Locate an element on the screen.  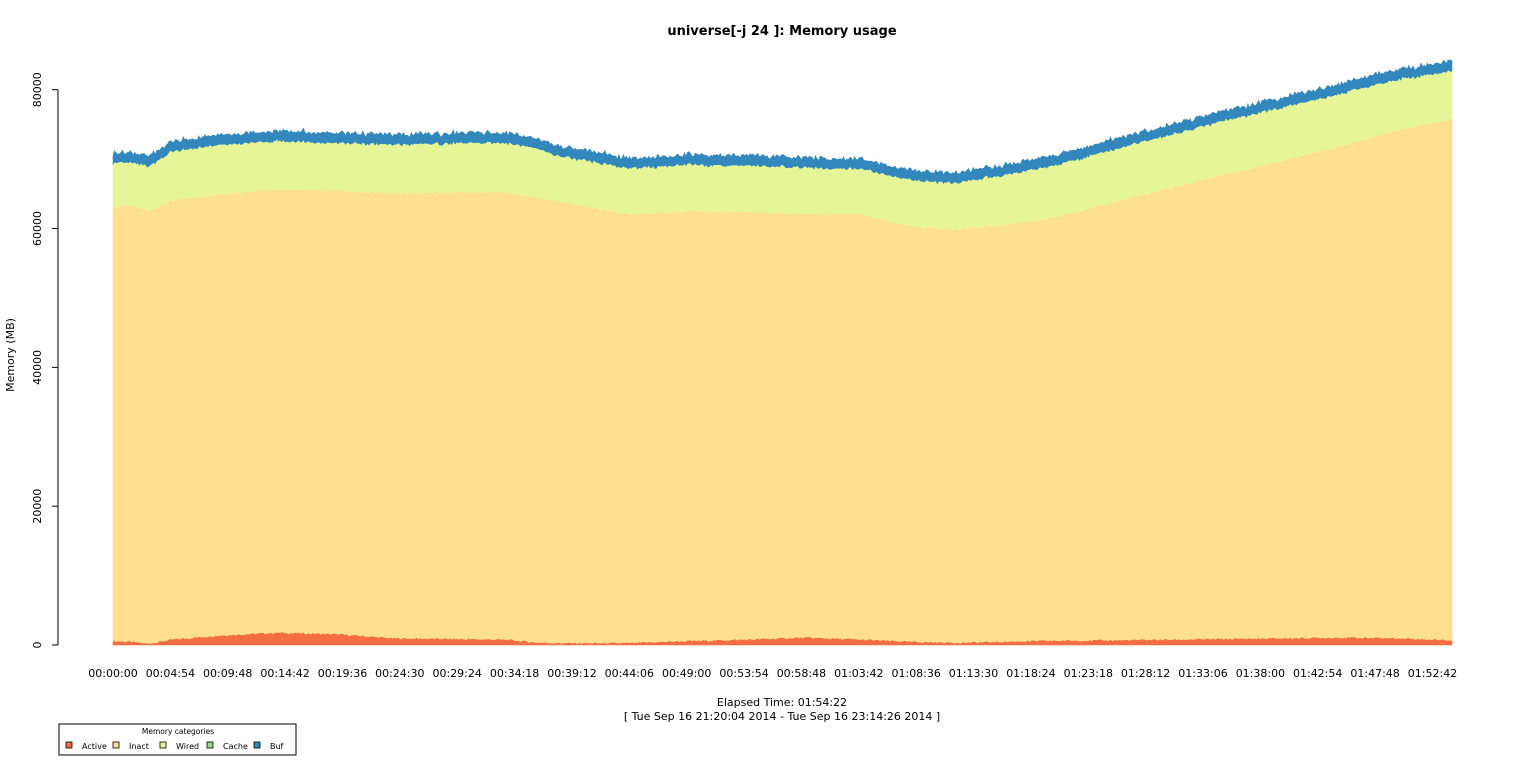
x-tick-label: 01:52:42 is located at coordinates (1432, 673).